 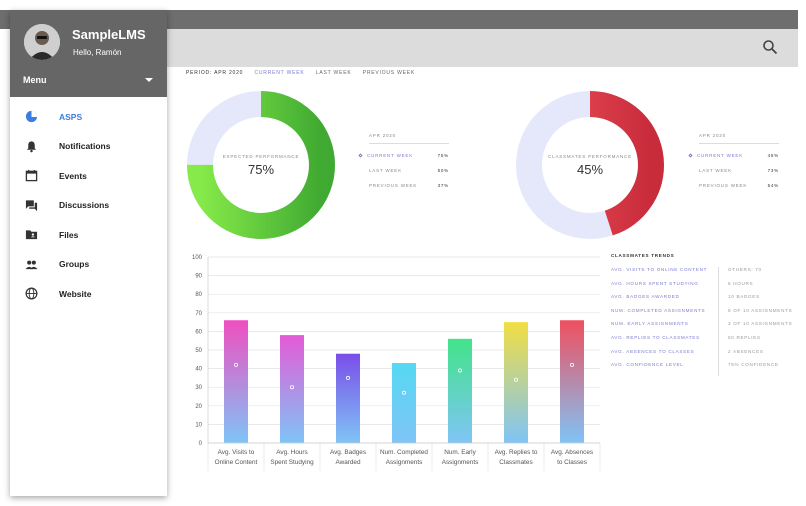 What do you see at coordinates (706, 369) in the screenshot?
I see `trend-row: AVG. CONFIDENCE LEVEL 75% CONFIDENCE` at bounding box center [706, 369].